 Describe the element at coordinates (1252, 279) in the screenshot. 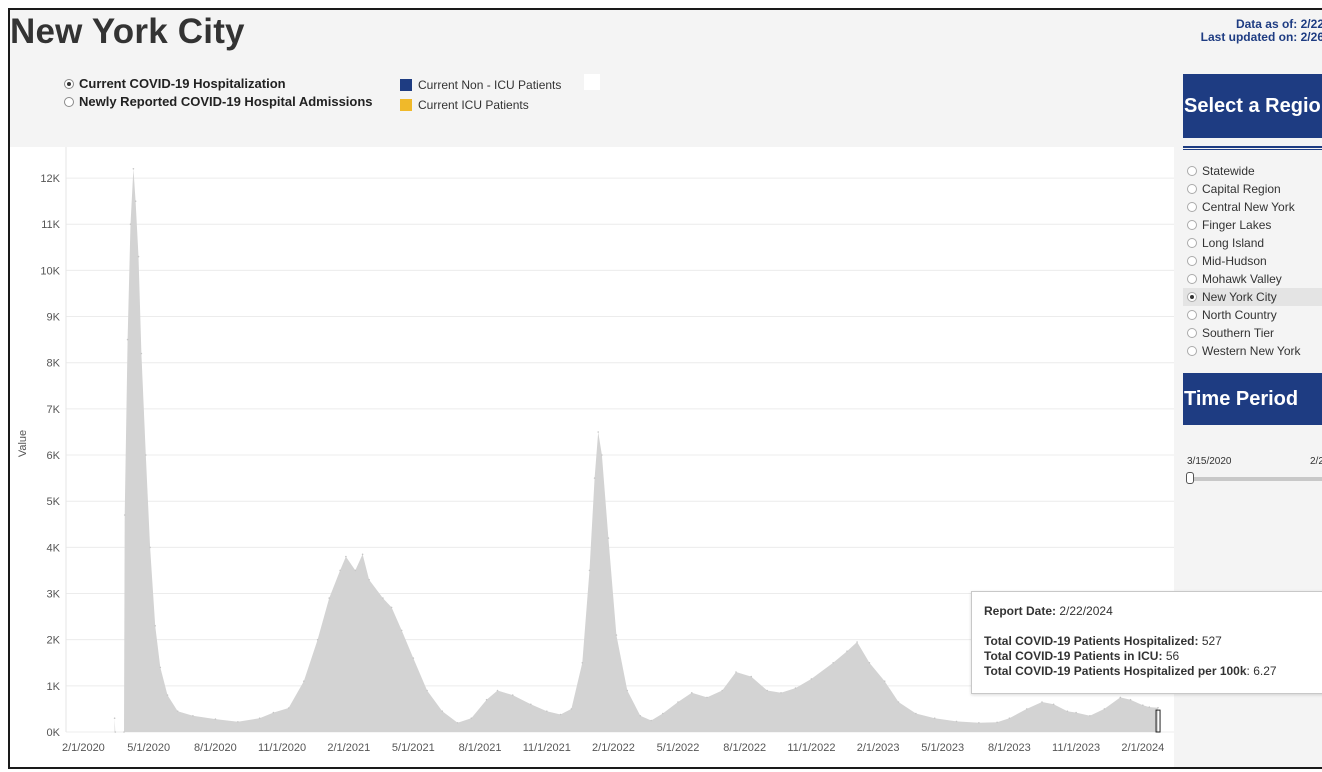

I see `region-option: Mohawk Valley` at that location.